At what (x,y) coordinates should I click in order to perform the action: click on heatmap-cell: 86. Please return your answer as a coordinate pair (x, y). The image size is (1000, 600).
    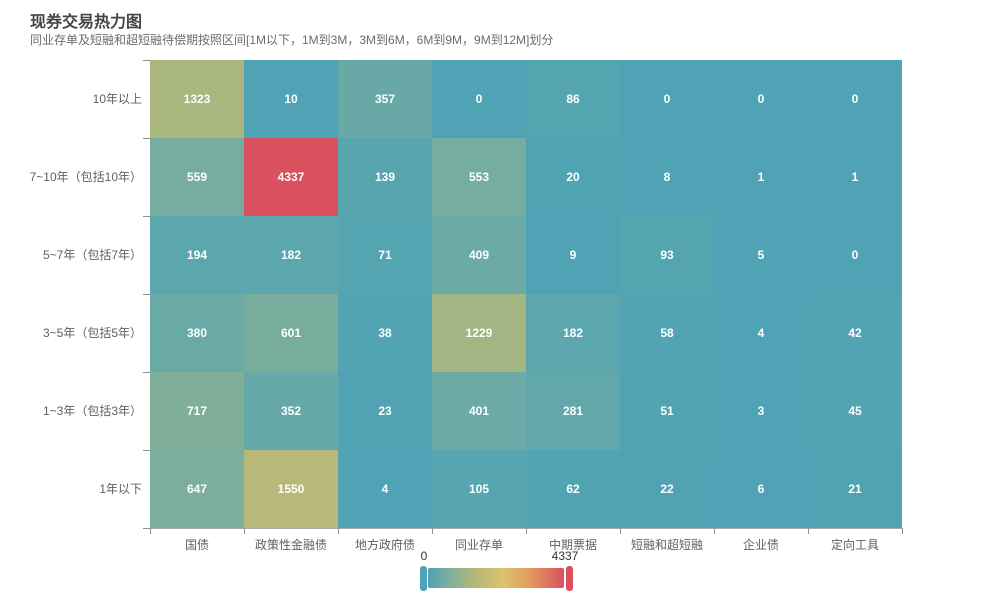
    Looking at the image, I should click on (573, 99).